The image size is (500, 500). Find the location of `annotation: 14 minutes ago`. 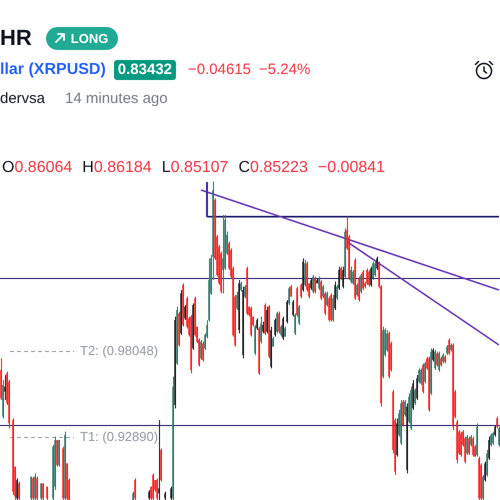

annotation: 14 minutes ago is located at coordinates (116, 99).